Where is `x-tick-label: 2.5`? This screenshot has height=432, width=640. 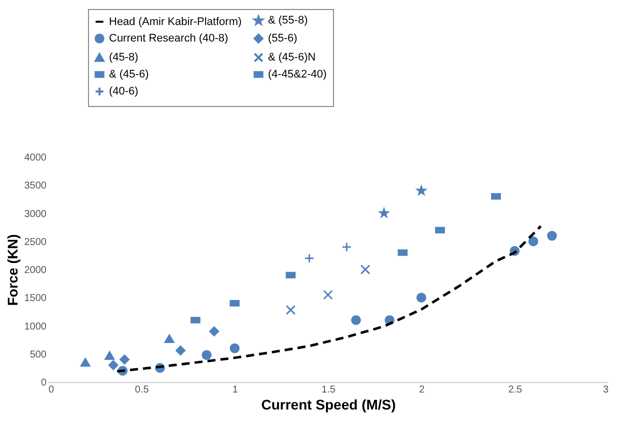
x-tick-label: 2.5 is located at coordinates (515, 390).